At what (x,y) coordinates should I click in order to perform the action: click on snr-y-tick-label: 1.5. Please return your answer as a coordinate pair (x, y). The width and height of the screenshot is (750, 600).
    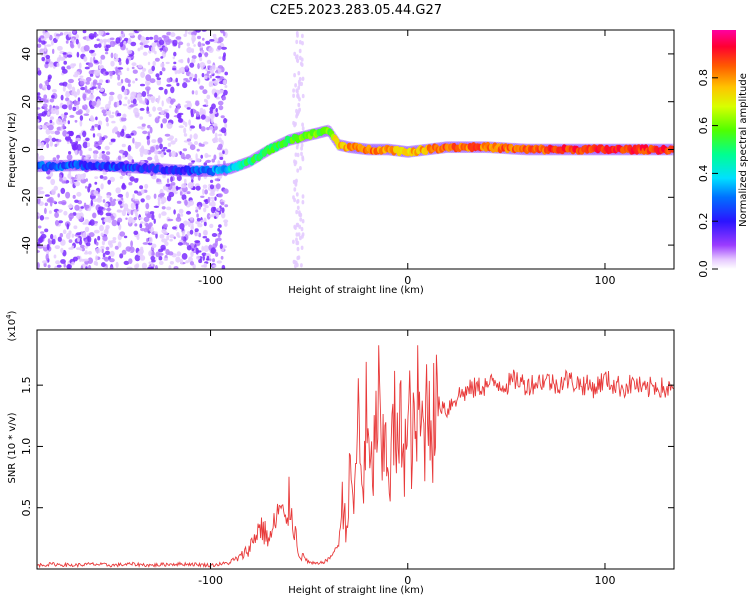
    Looking at the image, I should click on (26, 385).